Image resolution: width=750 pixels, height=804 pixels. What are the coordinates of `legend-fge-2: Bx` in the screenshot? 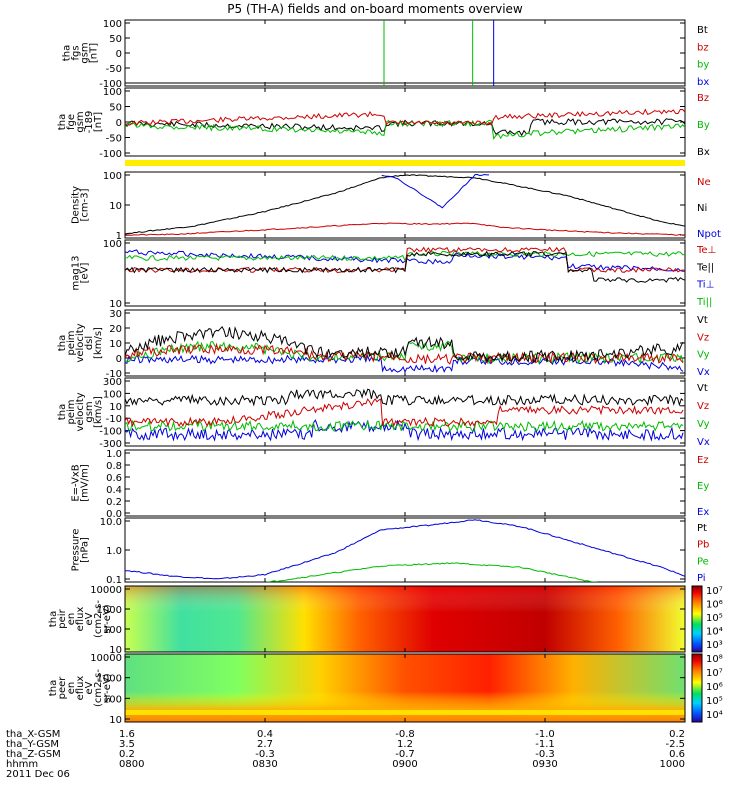 It's located at (703, 152).